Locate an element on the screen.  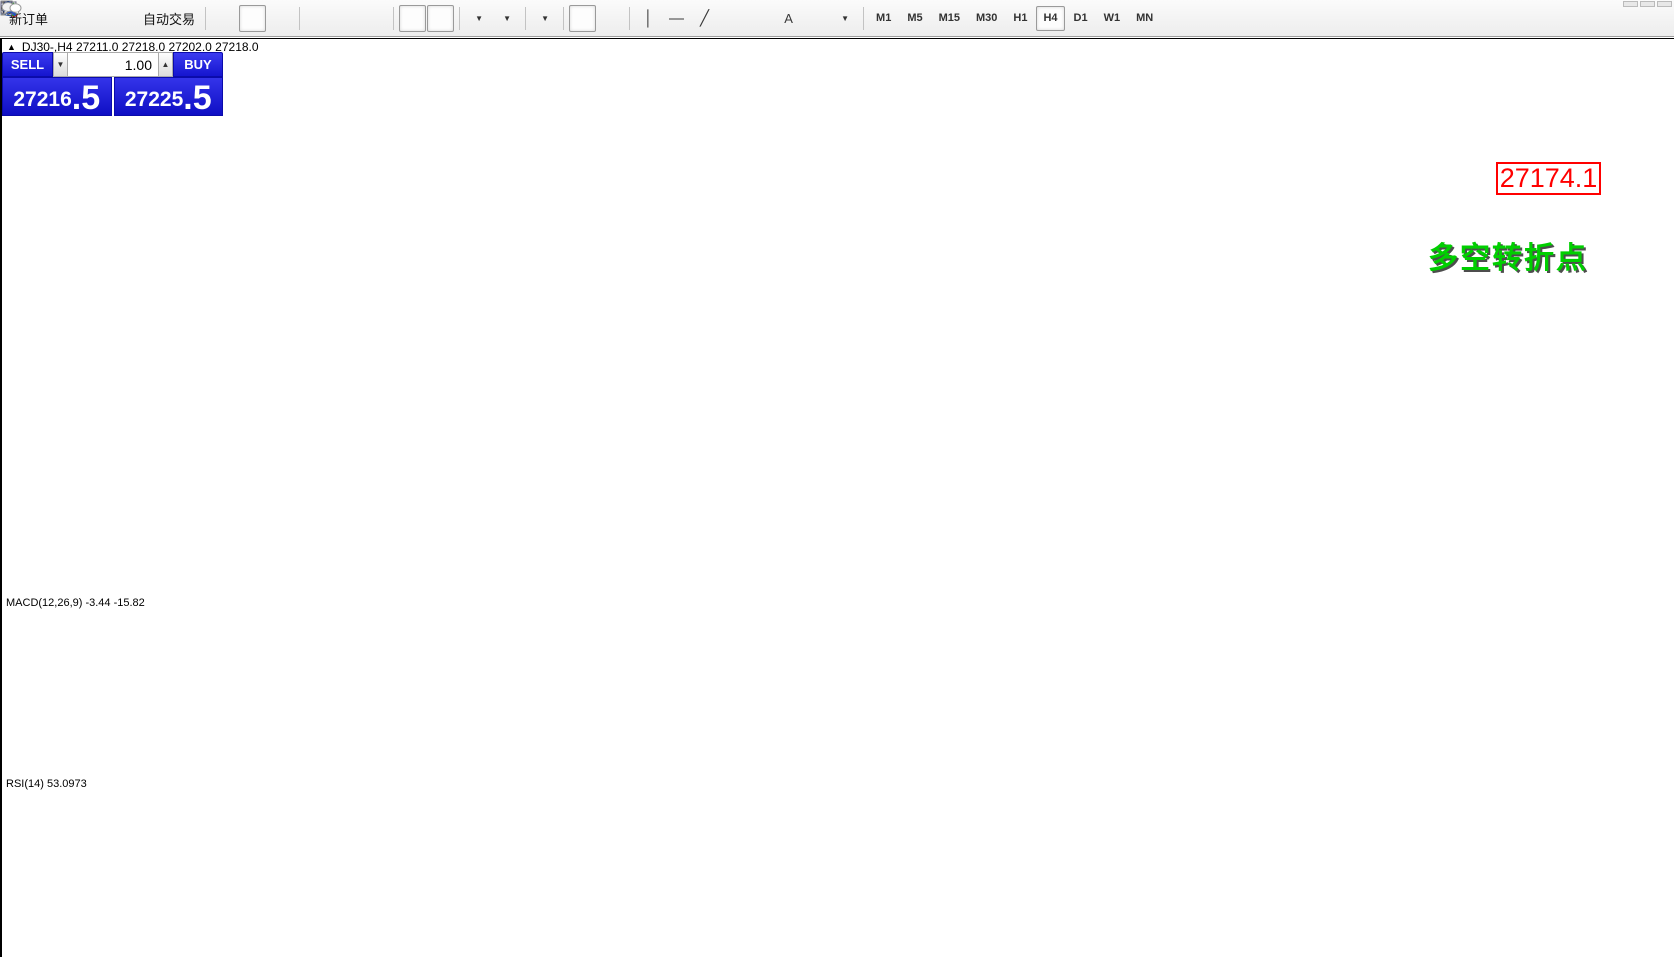
horizontal-line-icon: — is located at coordinates (677, 18).